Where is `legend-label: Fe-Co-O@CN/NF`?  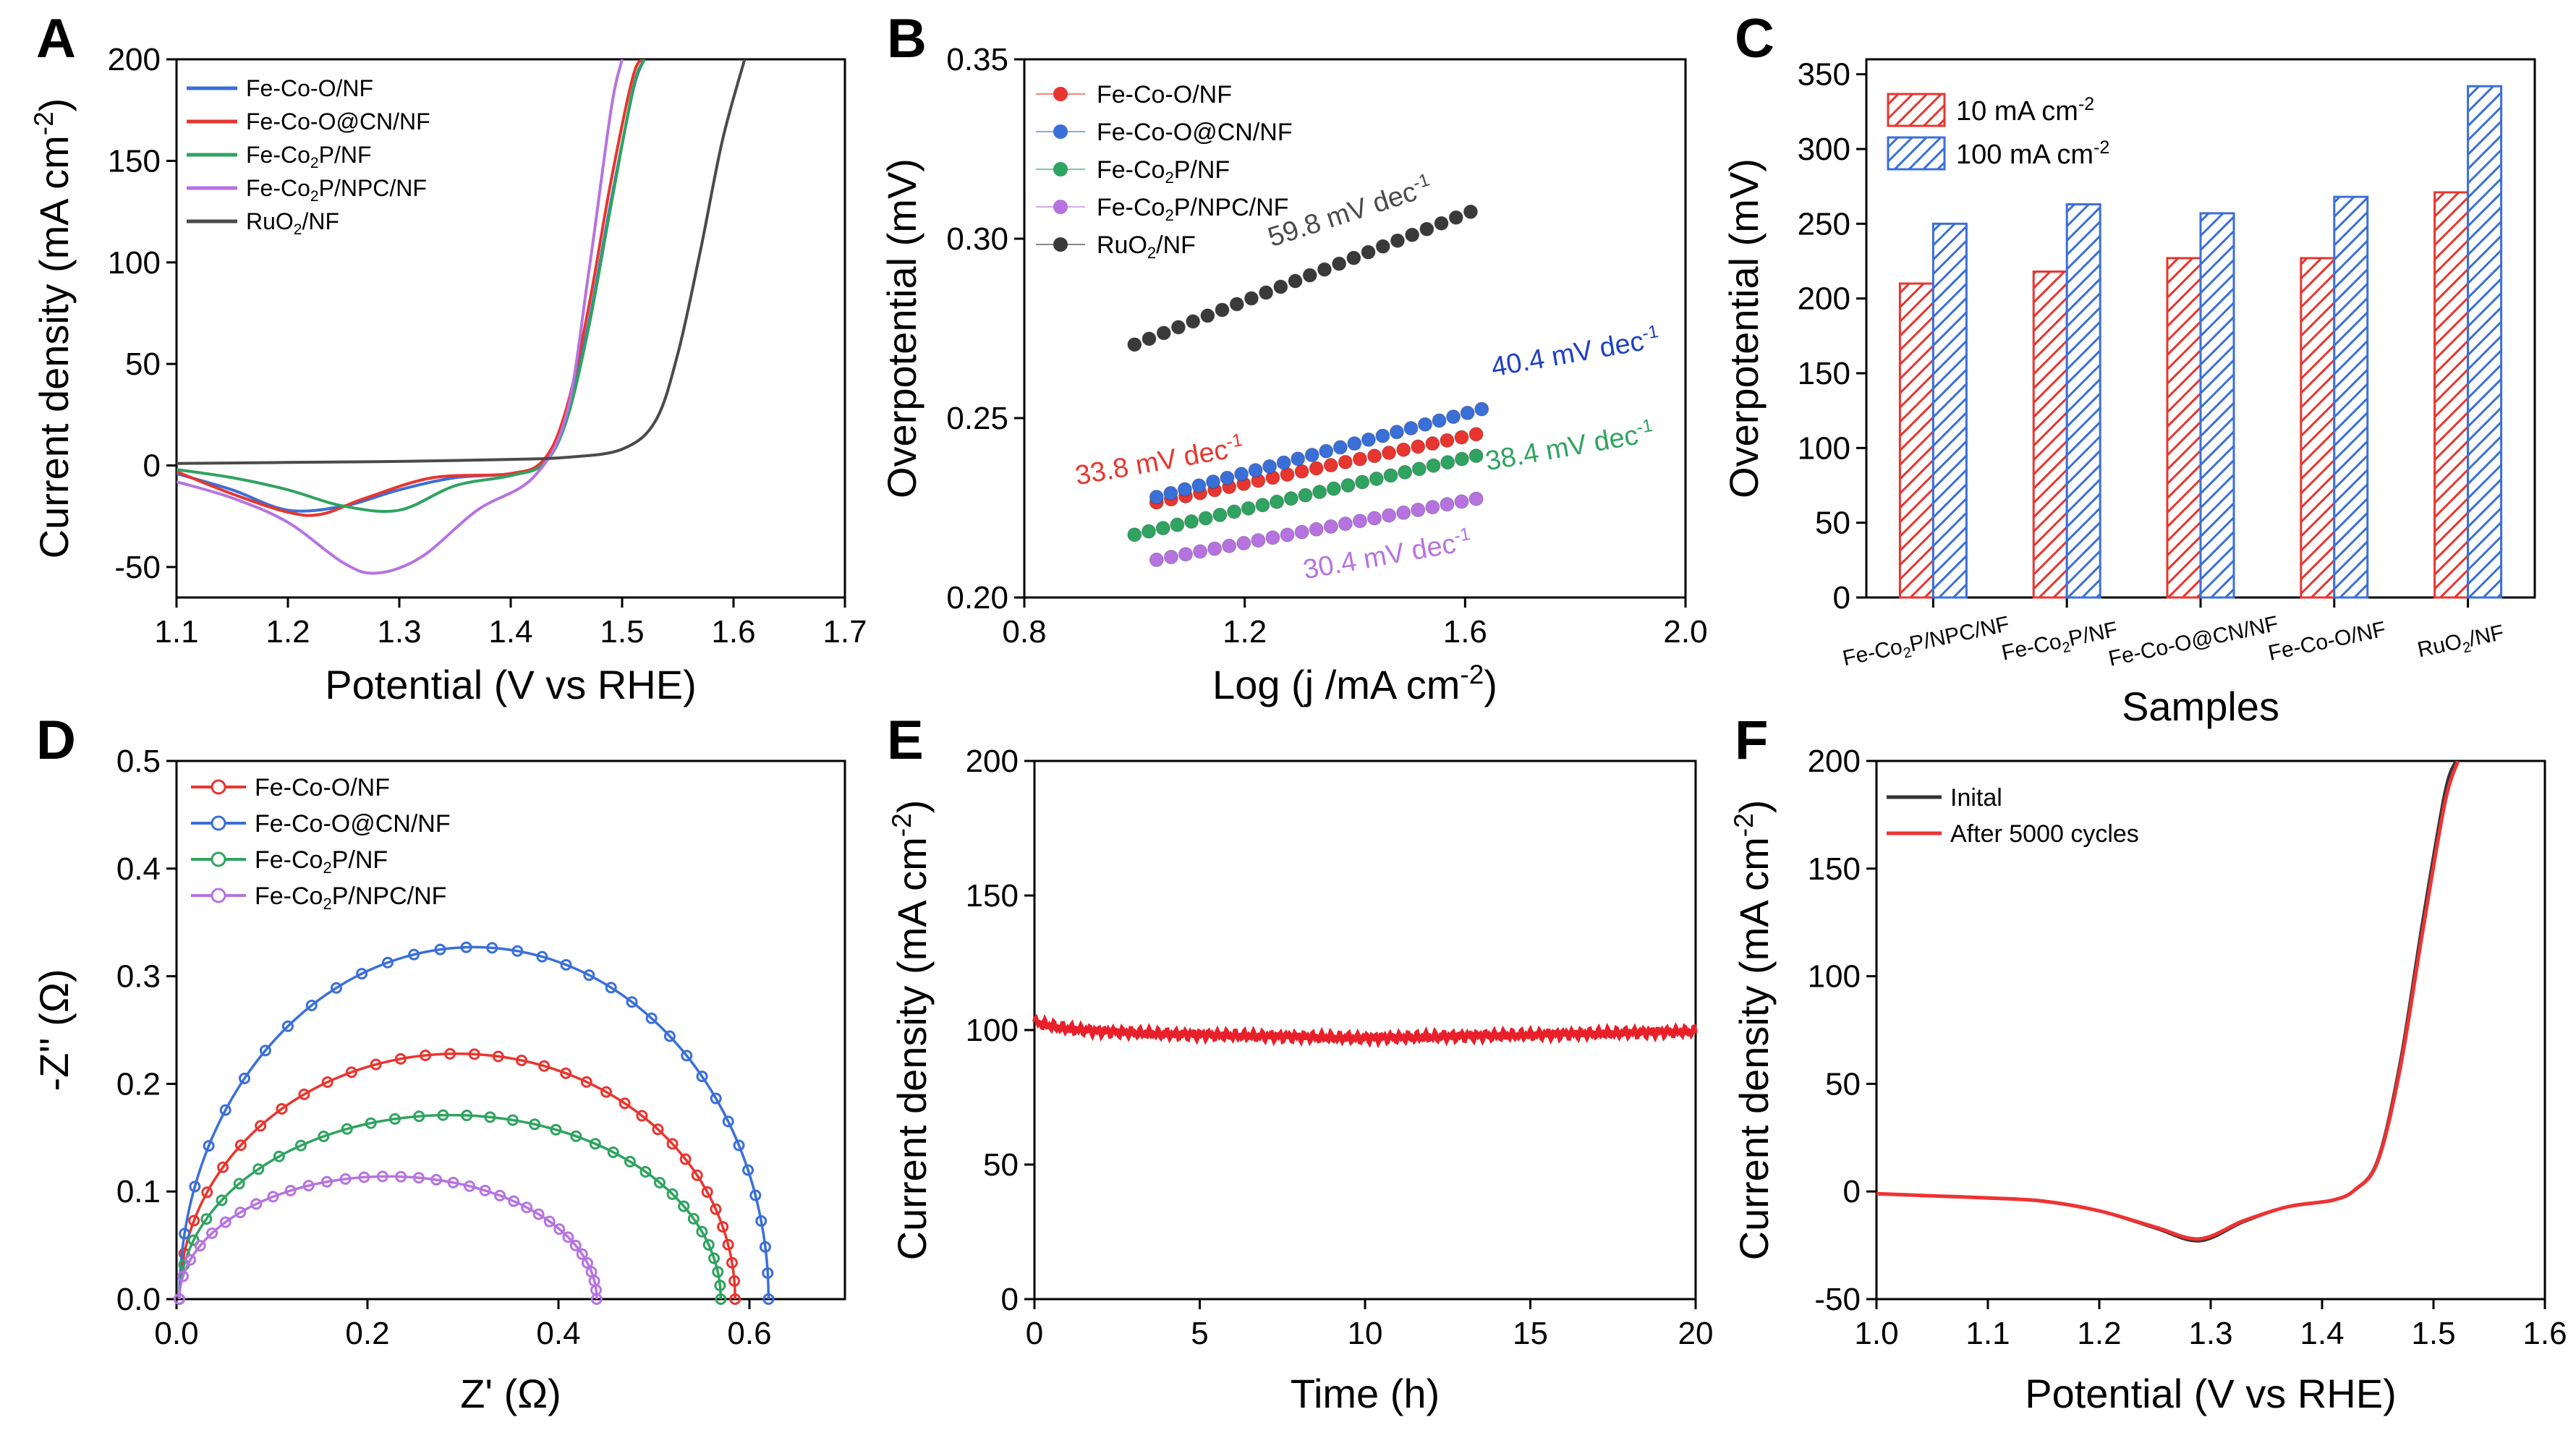 legend-label: Fe-Co-O@CN/NF is located at coordinates (338, 122).